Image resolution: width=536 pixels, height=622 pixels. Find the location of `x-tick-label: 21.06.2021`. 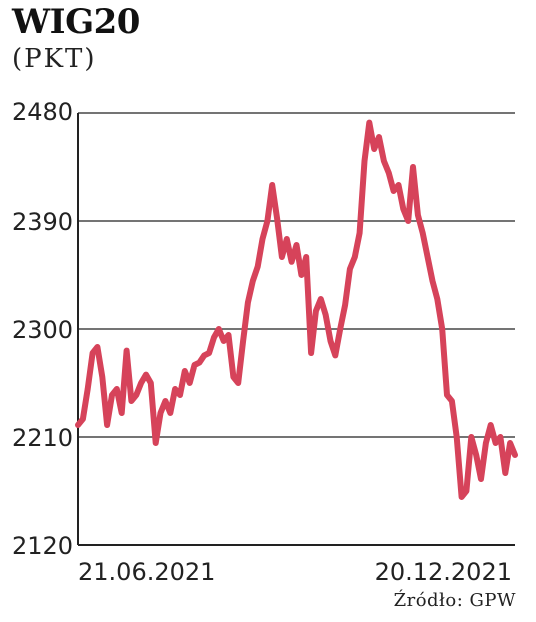

x-tick-label: 21.06.2021 is located at coordinates (146, 572).